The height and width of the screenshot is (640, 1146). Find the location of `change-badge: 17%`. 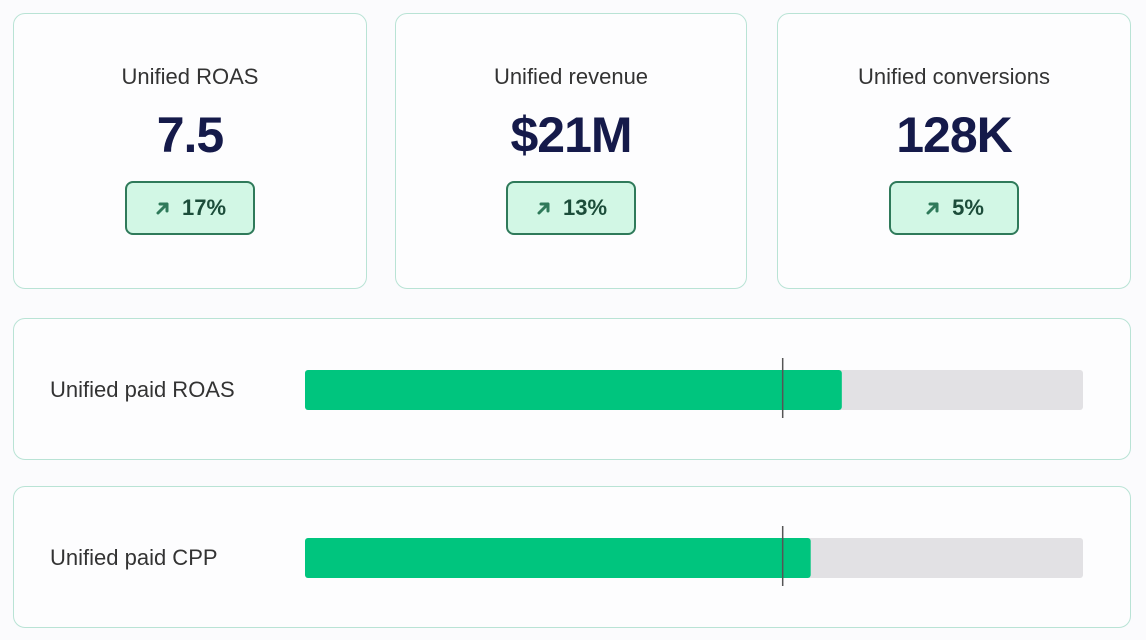

change-badge: 17% is located at coordinates (190, 208).